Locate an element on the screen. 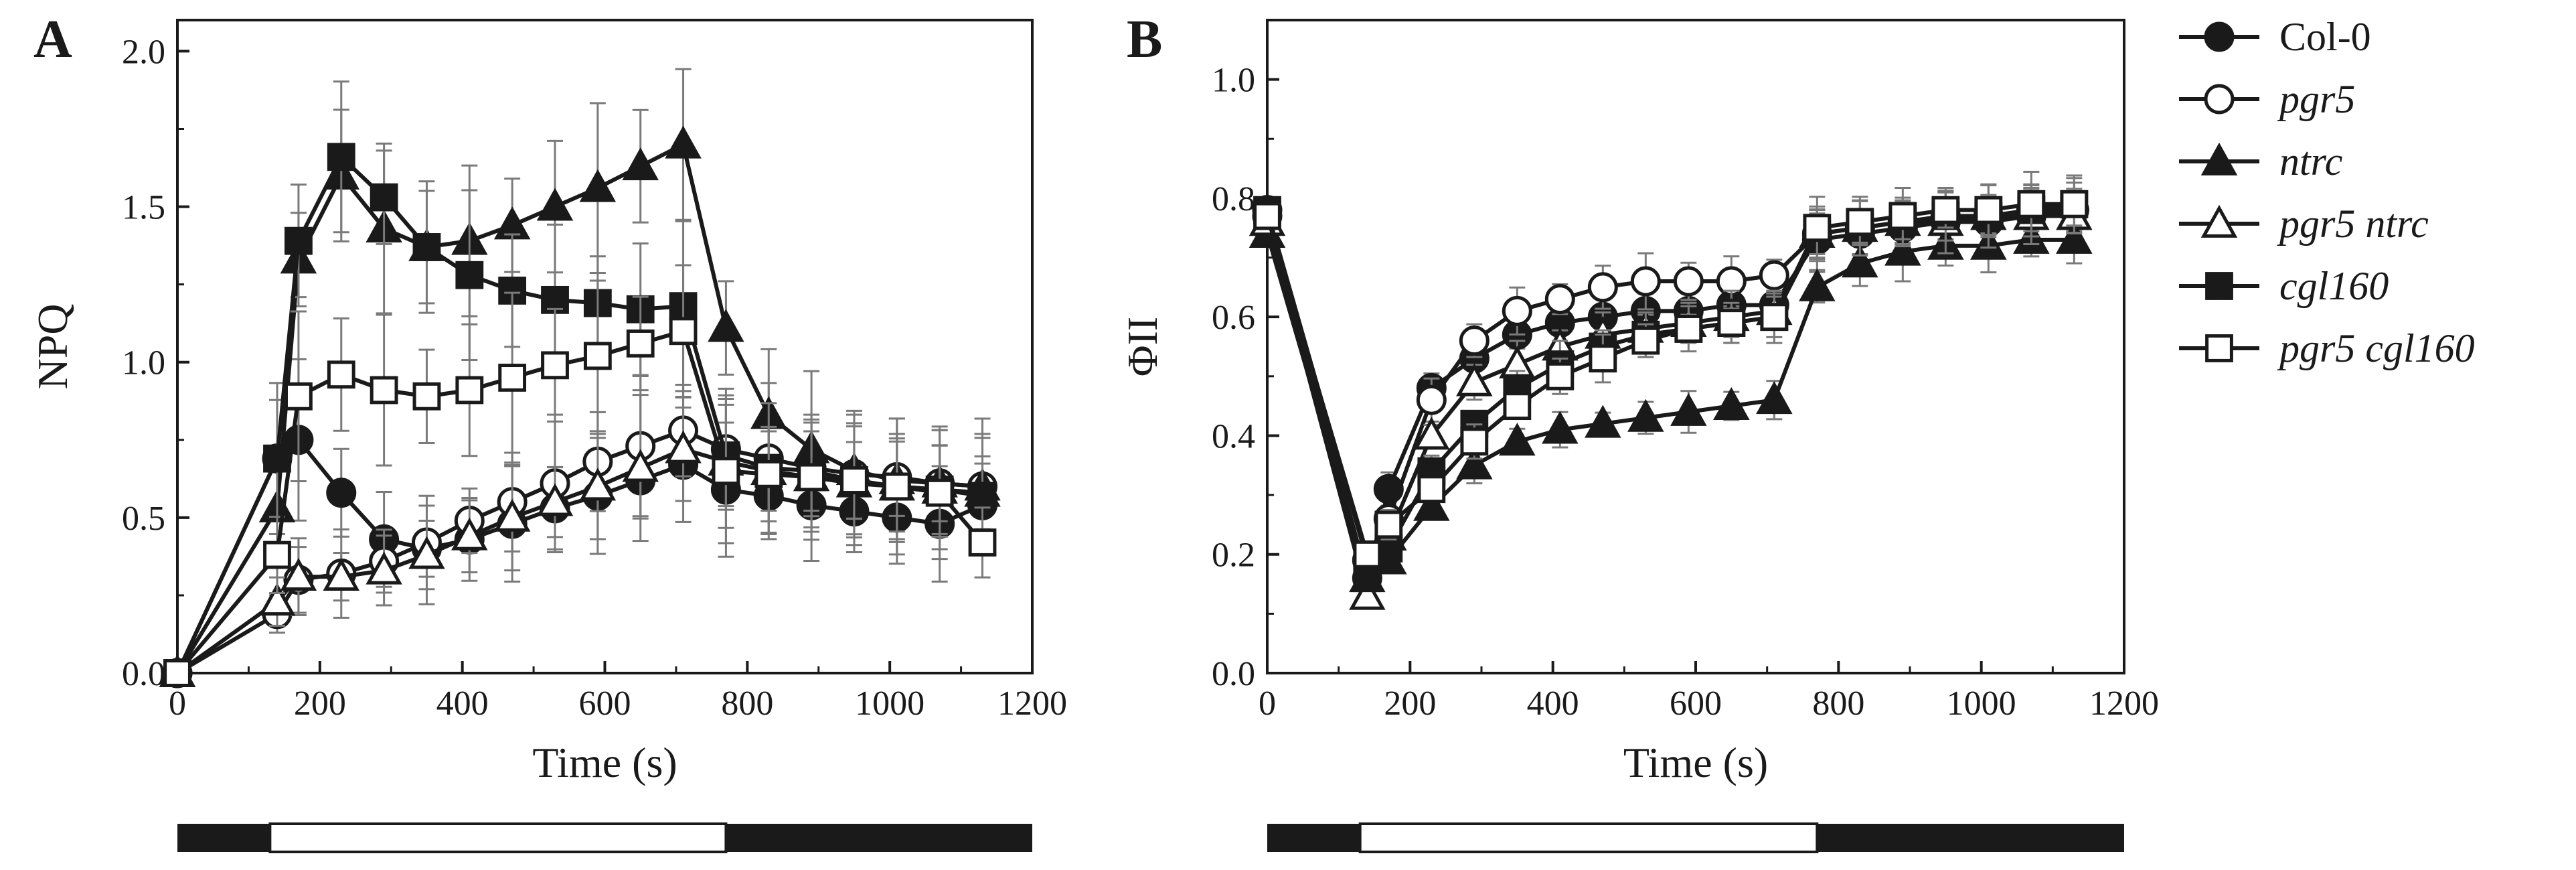 Image resolution: width=2576 pixels, height=870 pixels. panel-b-y-axis-label: ΦII is located at coordinates (1142, 346).